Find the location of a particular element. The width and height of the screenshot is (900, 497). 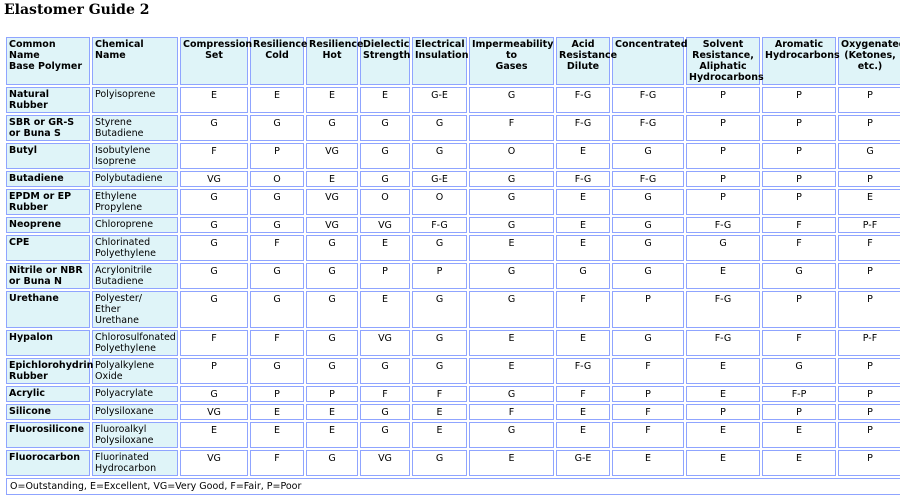

chemical-name-cell: Isobutylene Isoprene is located at coordinates (135, 156).